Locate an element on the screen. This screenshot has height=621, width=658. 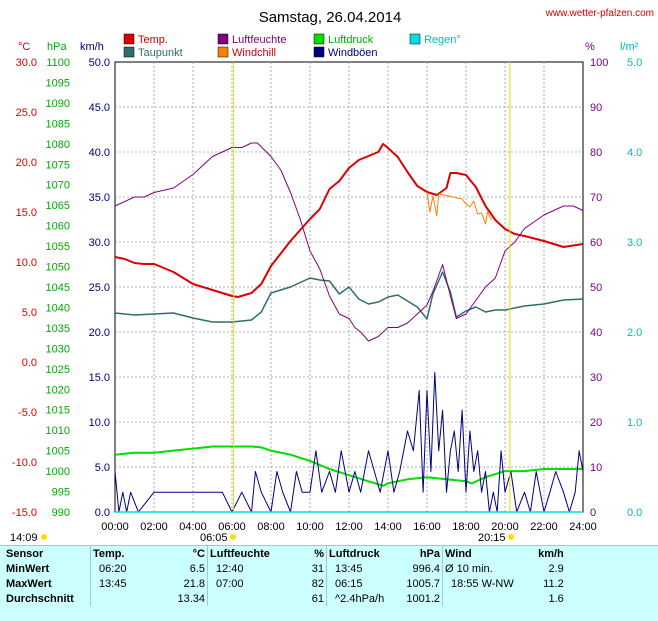
rain-axis-tick: 1.0 is located at coordinates (634, 423).